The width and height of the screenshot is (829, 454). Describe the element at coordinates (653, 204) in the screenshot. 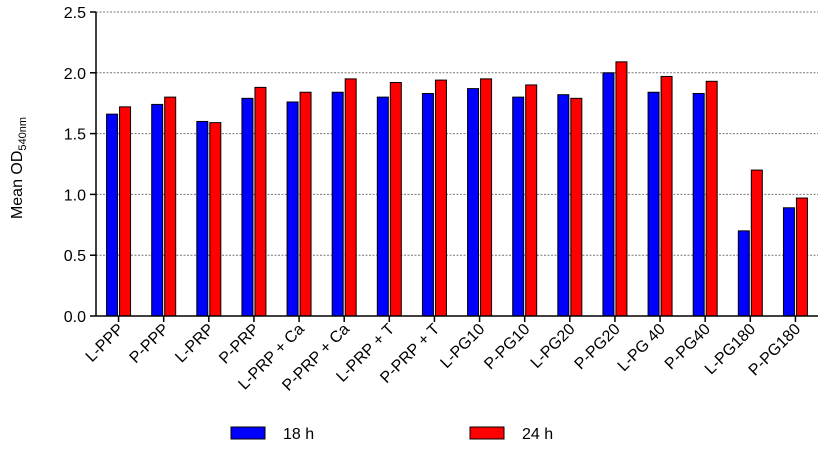

I see `bar-18h-L-PG40` at that location.